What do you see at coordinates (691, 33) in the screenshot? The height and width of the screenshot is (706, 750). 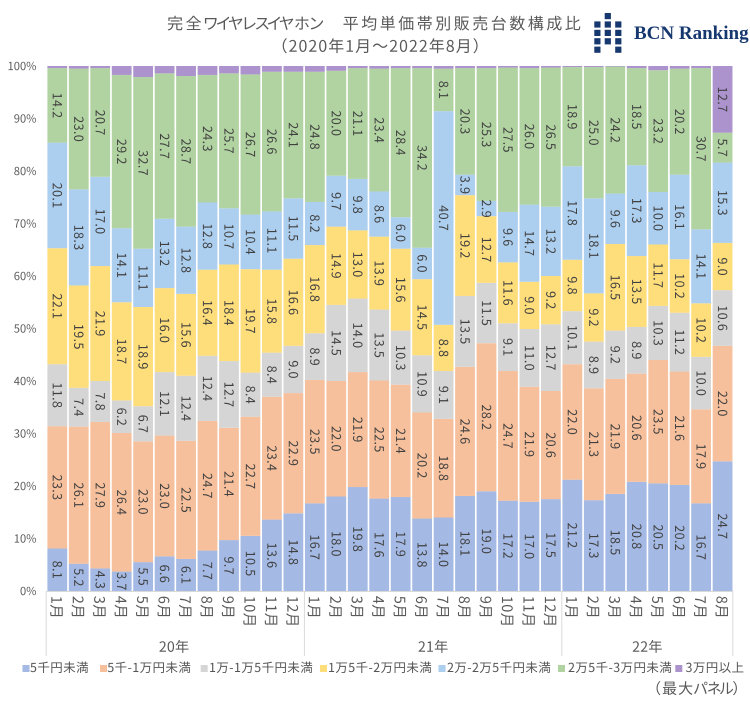 I see `svg-text: BCN Ranking` at bounding box center [691, 33].